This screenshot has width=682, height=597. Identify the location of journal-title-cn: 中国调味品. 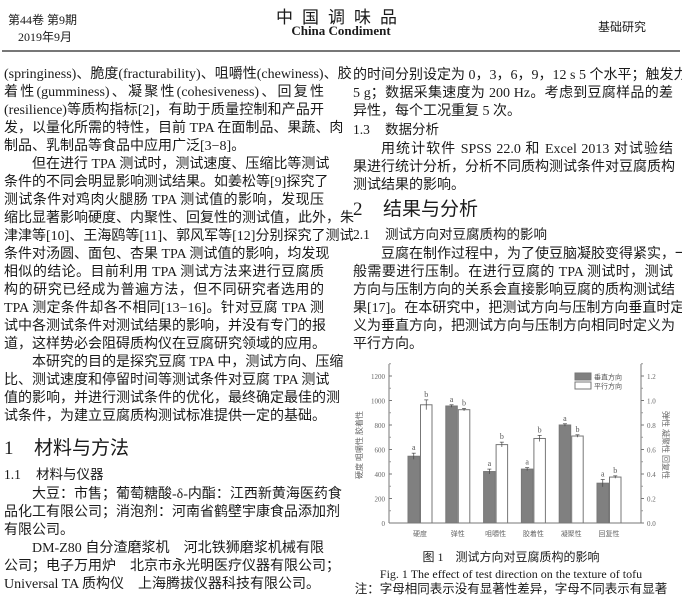
(341, 17).